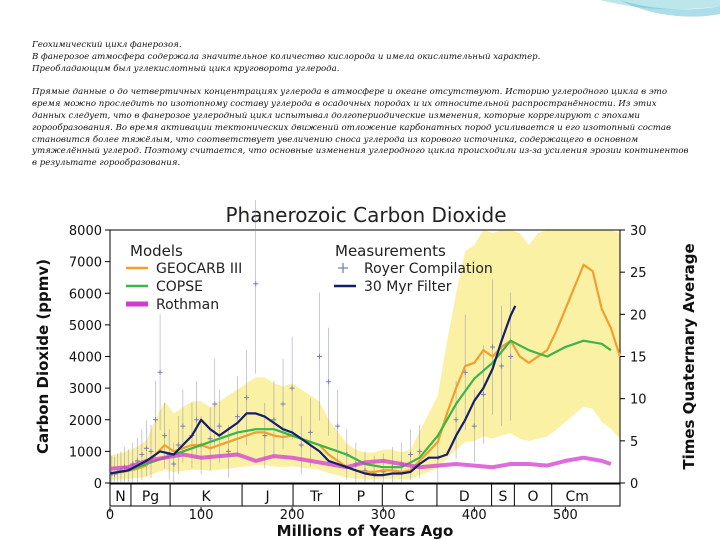 The height and width of the screenshot is (540, 720). What do you see at coordinates (85, 326) in the screenshot?
I see `y-tick-label: 5000` at bounding box center [85, 326].